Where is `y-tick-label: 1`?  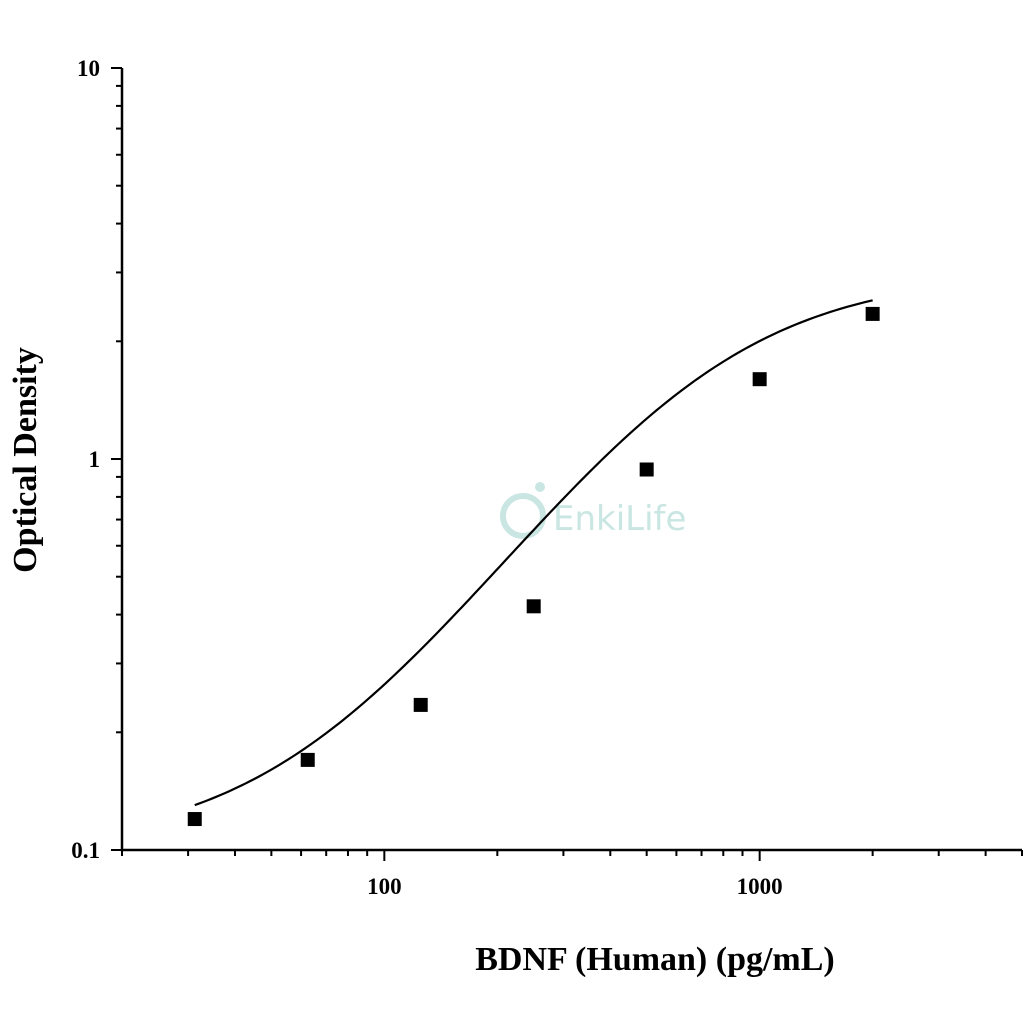
y-tick-label: 1 is located at coordinates (95, 459).